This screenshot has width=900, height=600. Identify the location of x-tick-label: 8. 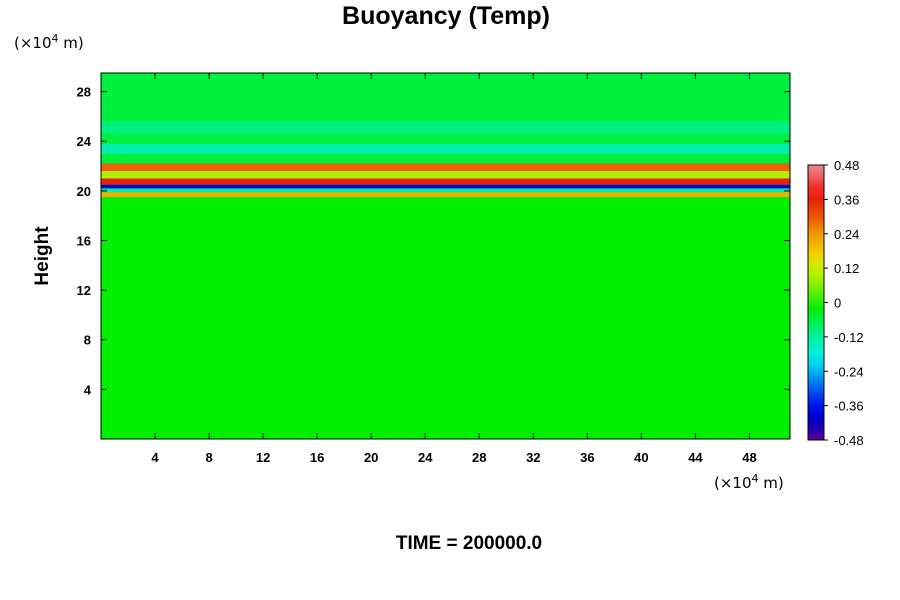
(208, 457).